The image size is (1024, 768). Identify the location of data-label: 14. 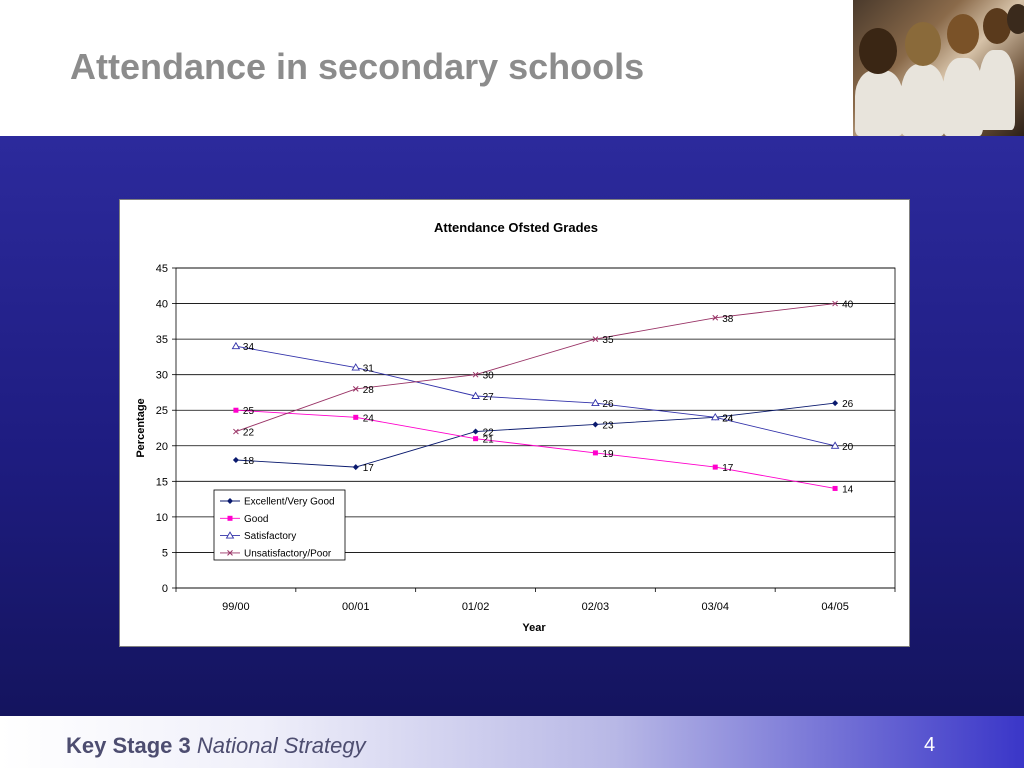
(848, 489).